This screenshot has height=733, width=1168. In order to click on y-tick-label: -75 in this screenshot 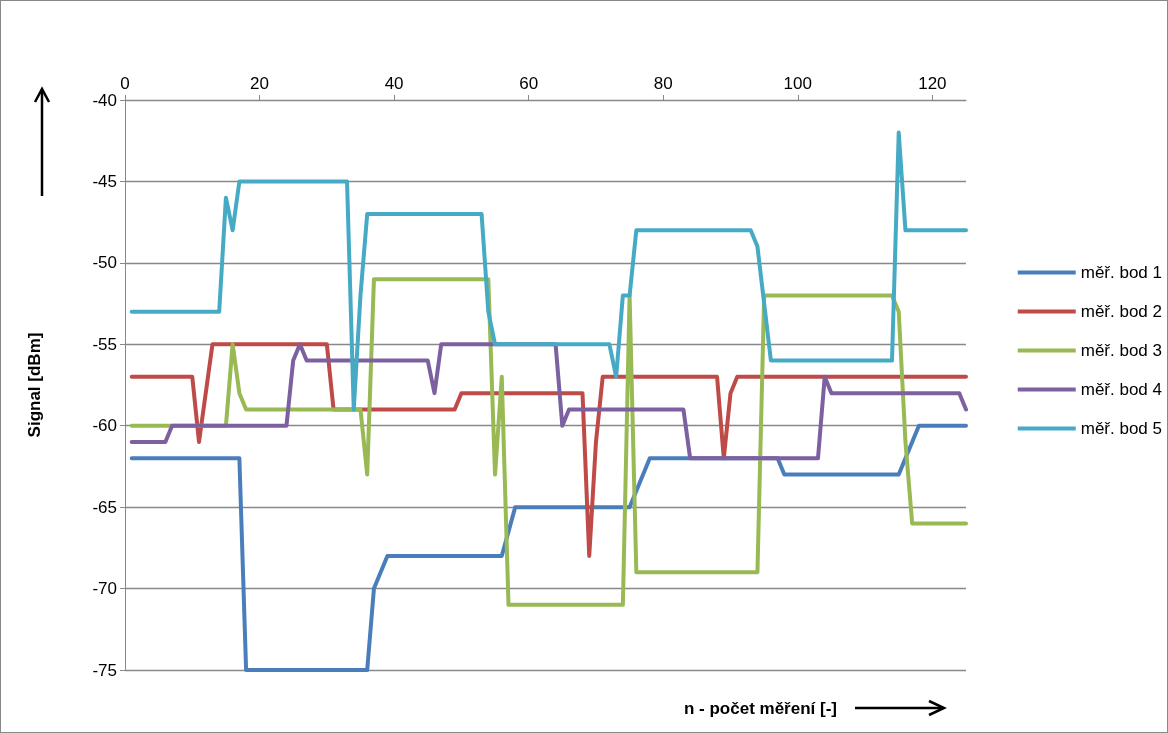, I will do `click(104, 670)`.